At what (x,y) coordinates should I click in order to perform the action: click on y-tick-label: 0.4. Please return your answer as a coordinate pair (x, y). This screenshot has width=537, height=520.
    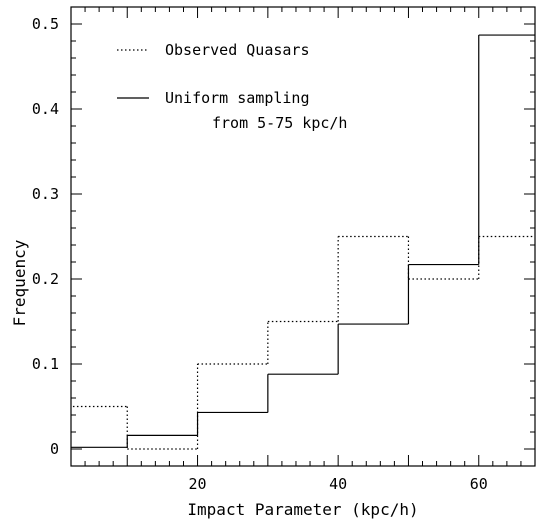
    Looking at the image, I should click on (45, 109).